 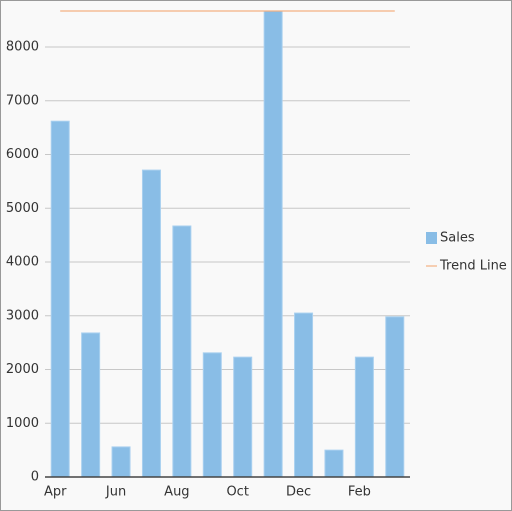 I want to click on x-tick-label: Apr, so click(x=55, y=492).